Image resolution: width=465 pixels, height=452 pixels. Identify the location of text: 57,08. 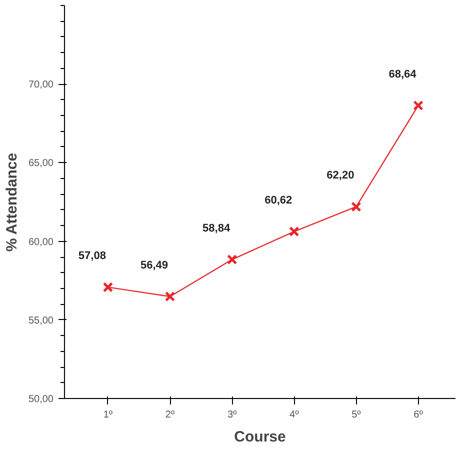
(92, 256).